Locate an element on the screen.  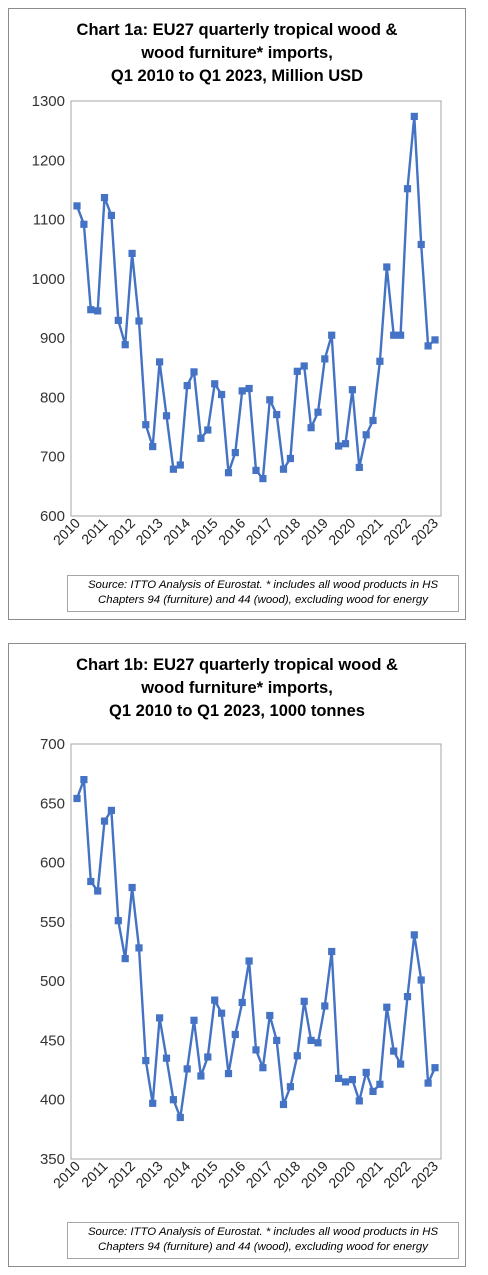
x-tick-label: 2011 is located at coordinates (94, 531).